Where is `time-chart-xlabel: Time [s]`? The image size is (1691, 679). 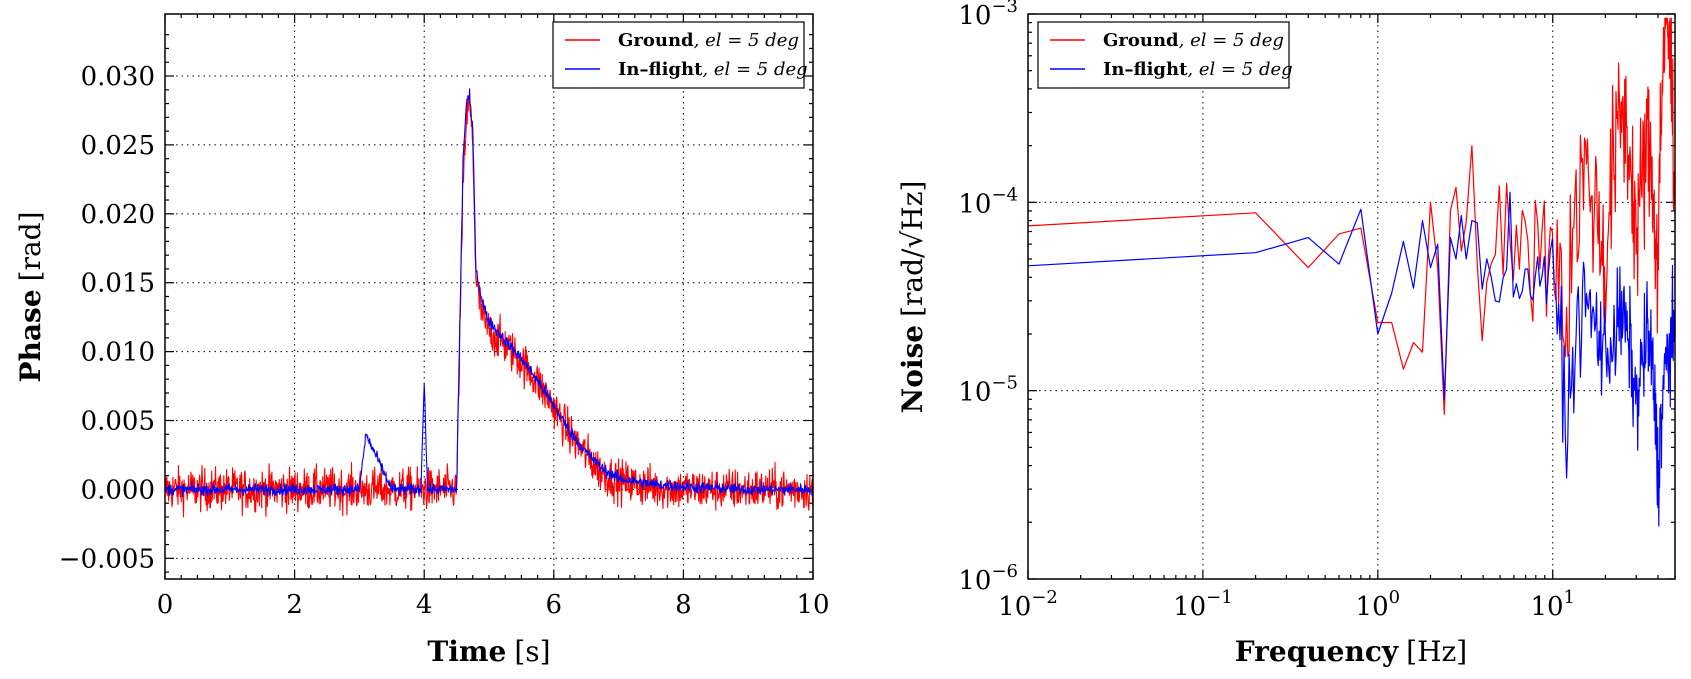
time-chart-xlabel: Time [s] is located at coordinates (488, 651).